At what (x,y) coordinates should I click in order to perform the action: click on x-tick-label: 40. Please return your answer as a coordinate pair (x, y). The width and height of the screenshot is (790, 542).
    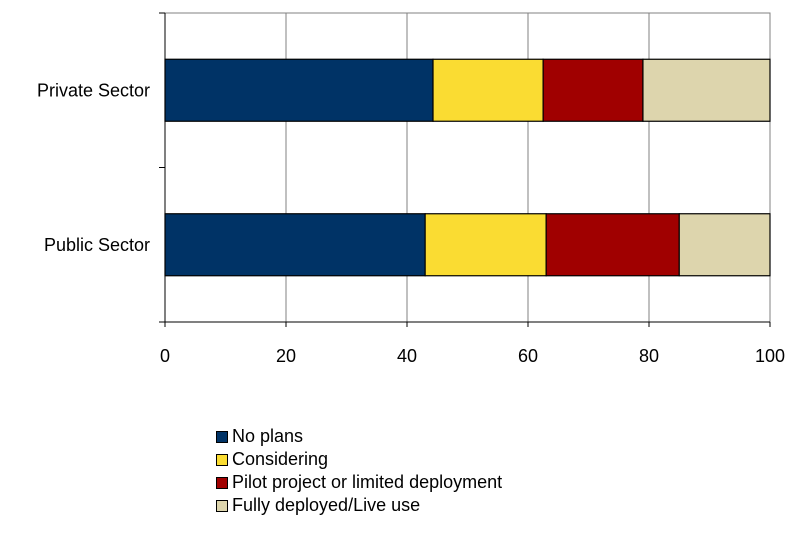
    Looking at the image, I should click on (407, 356).